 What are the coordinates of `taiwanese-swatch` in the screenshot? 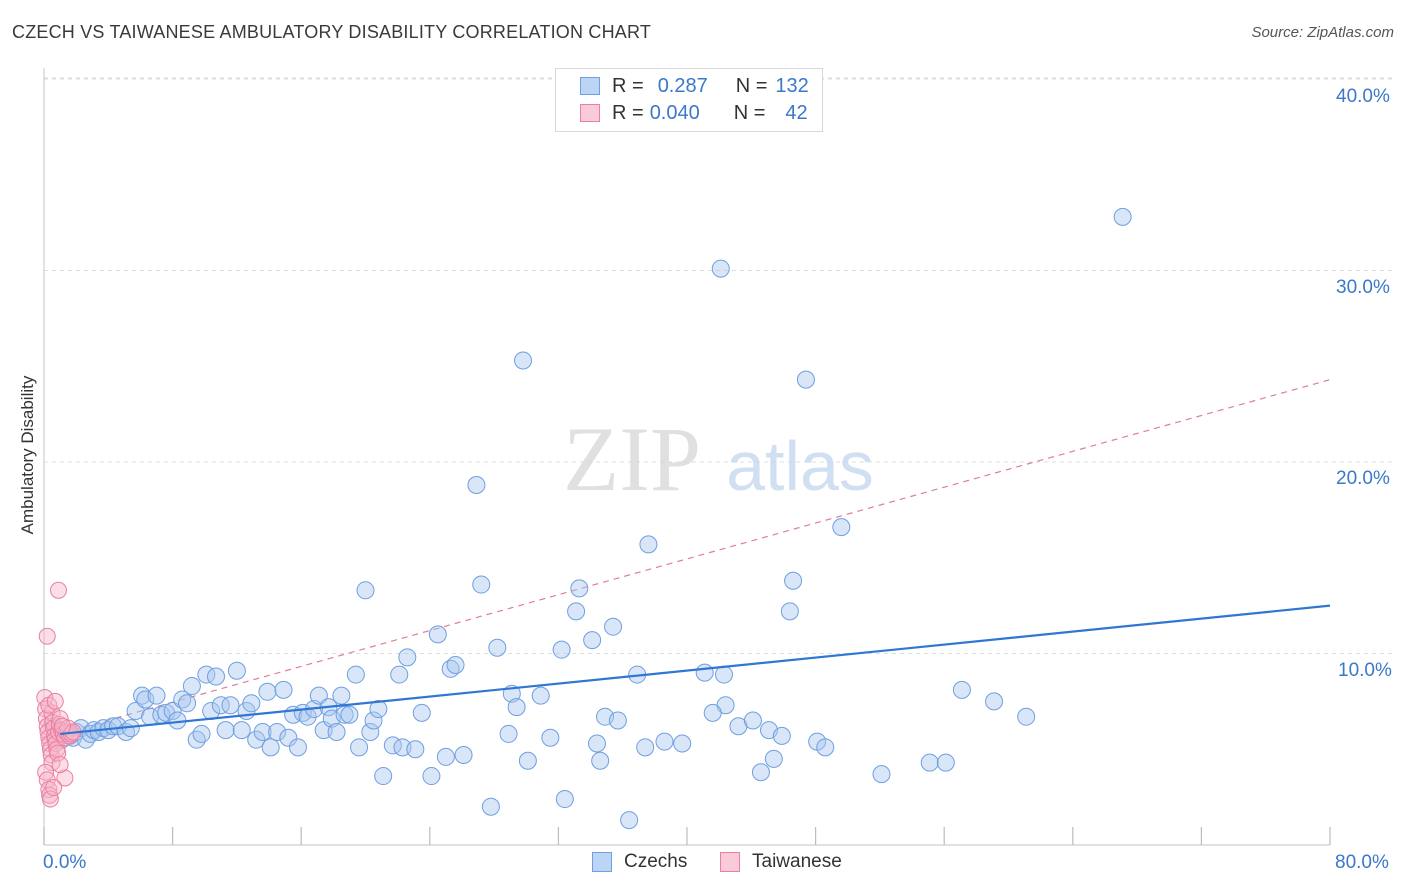 It's located at (590, 113).